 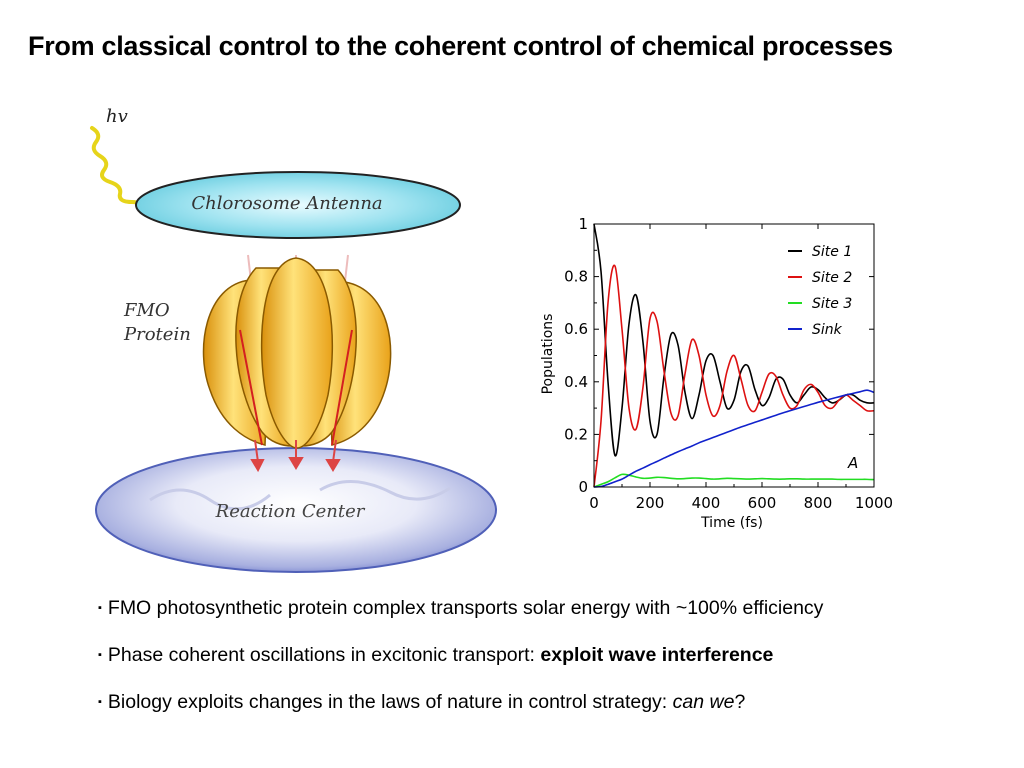 What do you see at coordinates (706, 503) in the screenshot?
I see `x-tick-label: 400` at bounding box center [706, 503].